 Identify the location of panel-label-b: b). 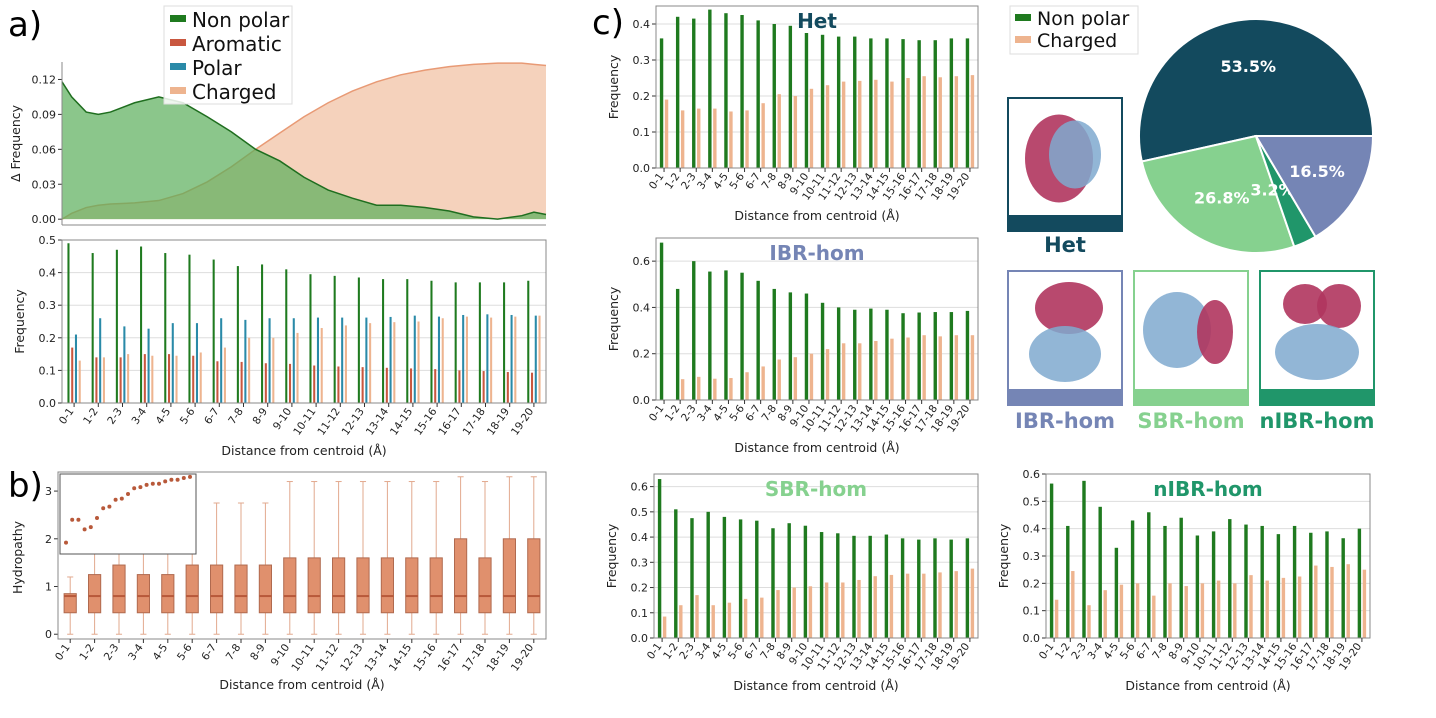
(25, 486).